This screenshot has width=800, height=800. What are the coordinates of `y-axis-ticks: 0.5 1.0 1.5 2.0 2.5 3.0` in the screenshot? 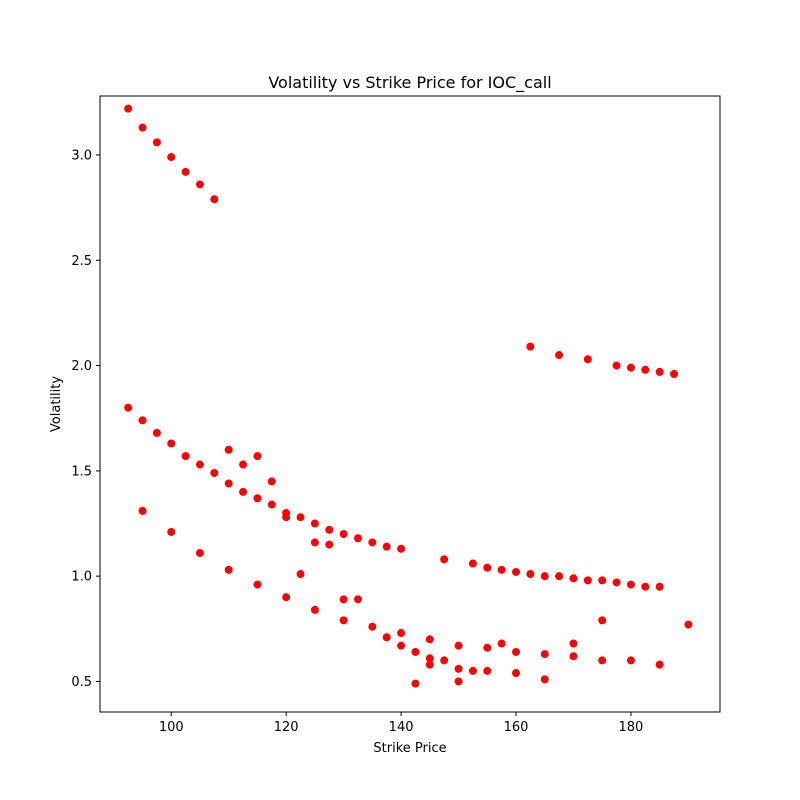 It's located at (85, 419).